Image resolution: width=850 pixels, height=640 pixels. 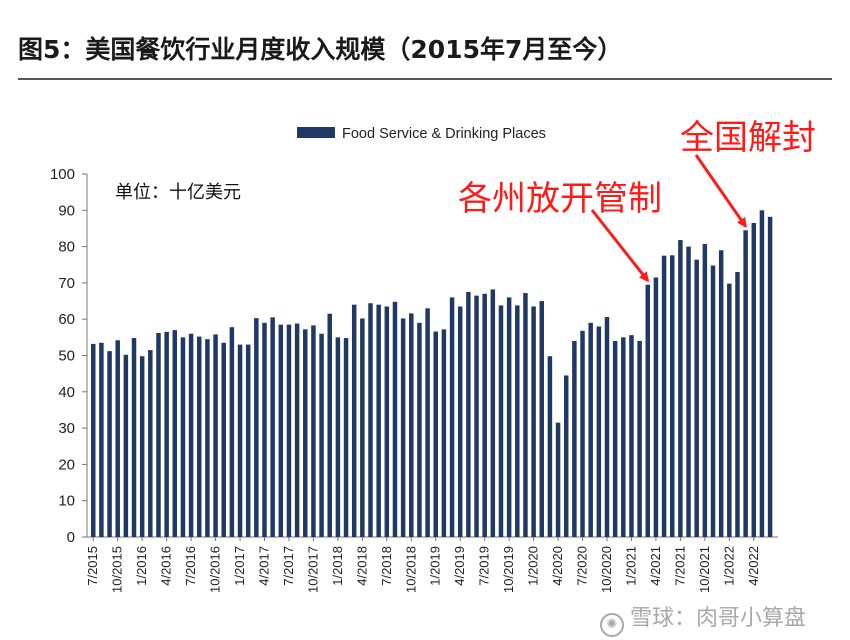 I want to click on x-tick-label: 1/2020, so click(x=533, y=566).